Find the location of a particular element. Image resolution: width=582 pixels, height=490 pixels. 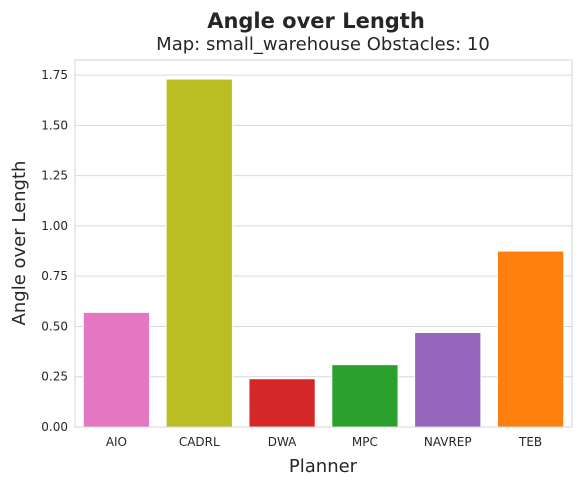

y-tick-labels: 0.00 0.25 0.50 0.75 1.00 1.25 1.50 1.75 is located at coordinates (54, 251).